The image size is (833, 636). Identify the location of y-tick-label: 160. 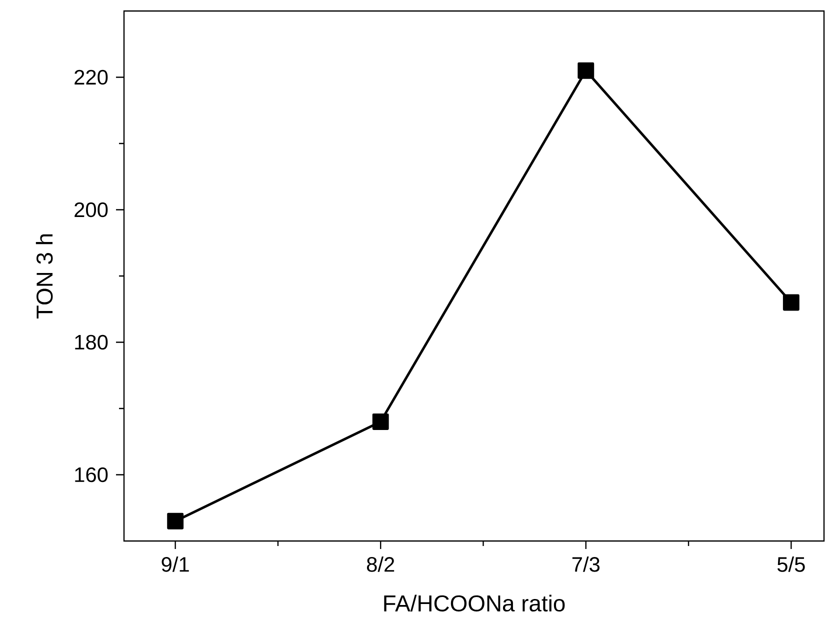
(91, 474).